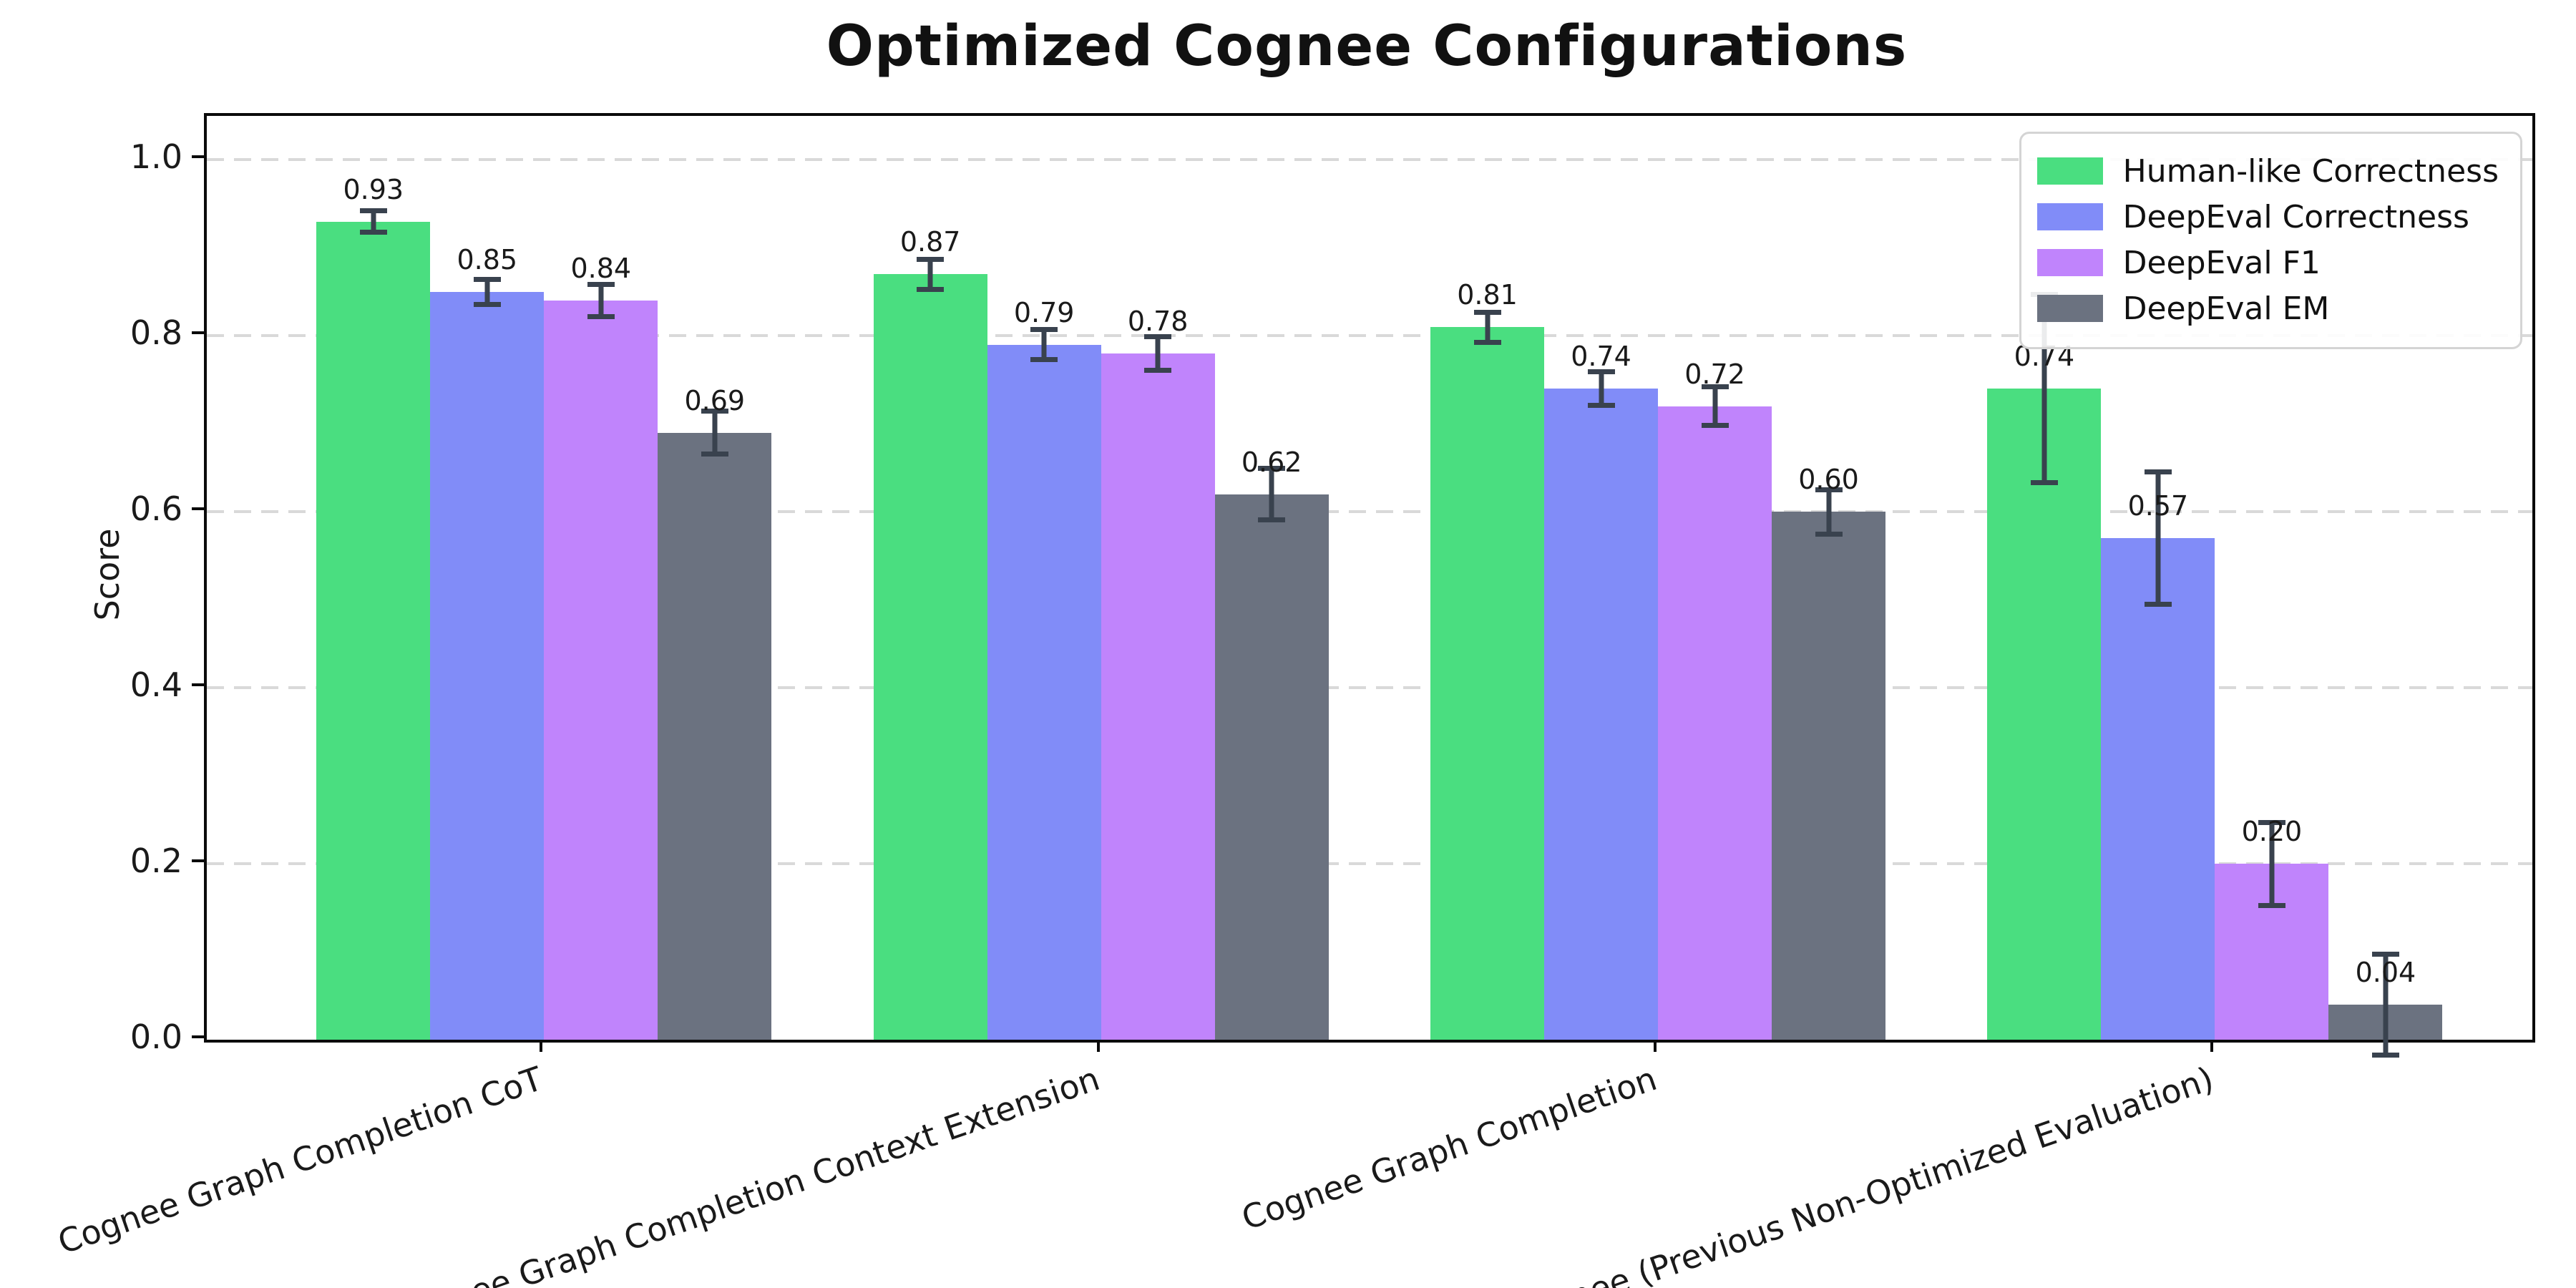  What do you see at coordinates (1158, 321) in the screenshot?
I see `bar-value-label: 0.78` at bounding box center [1158, 321].